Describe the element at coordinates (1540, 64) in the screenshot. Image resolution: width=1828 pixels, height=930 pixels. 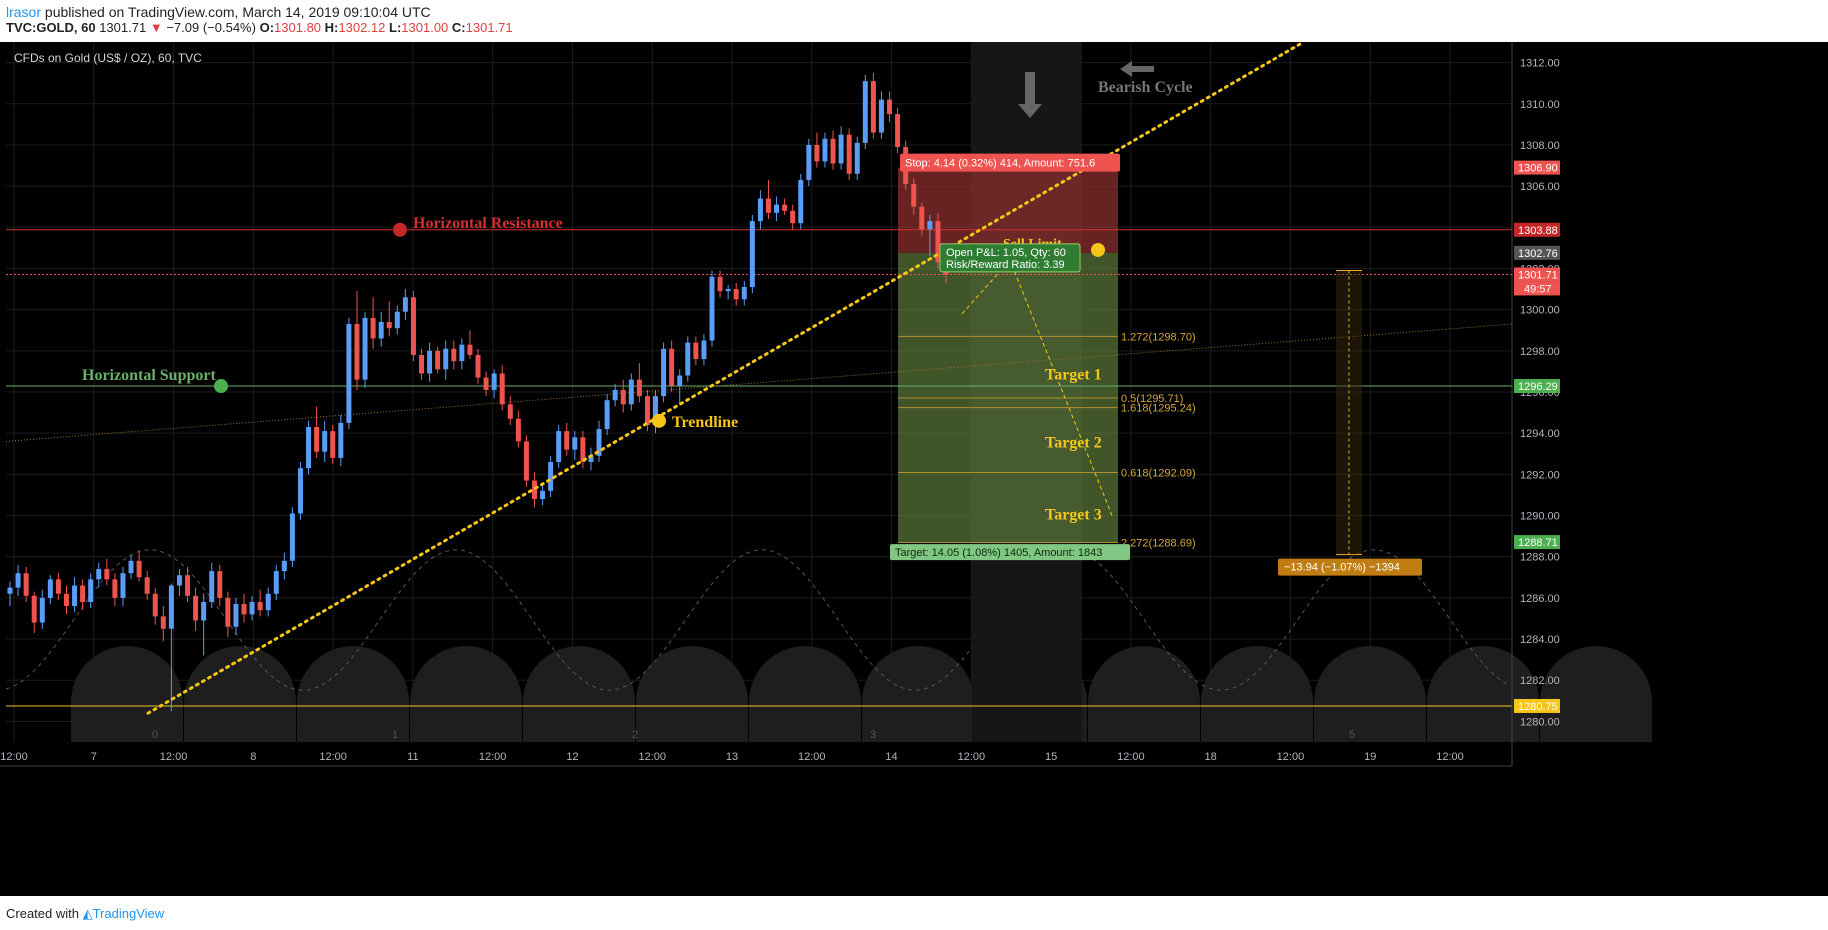
I see `y-tick-label: 1312.00` at that location.